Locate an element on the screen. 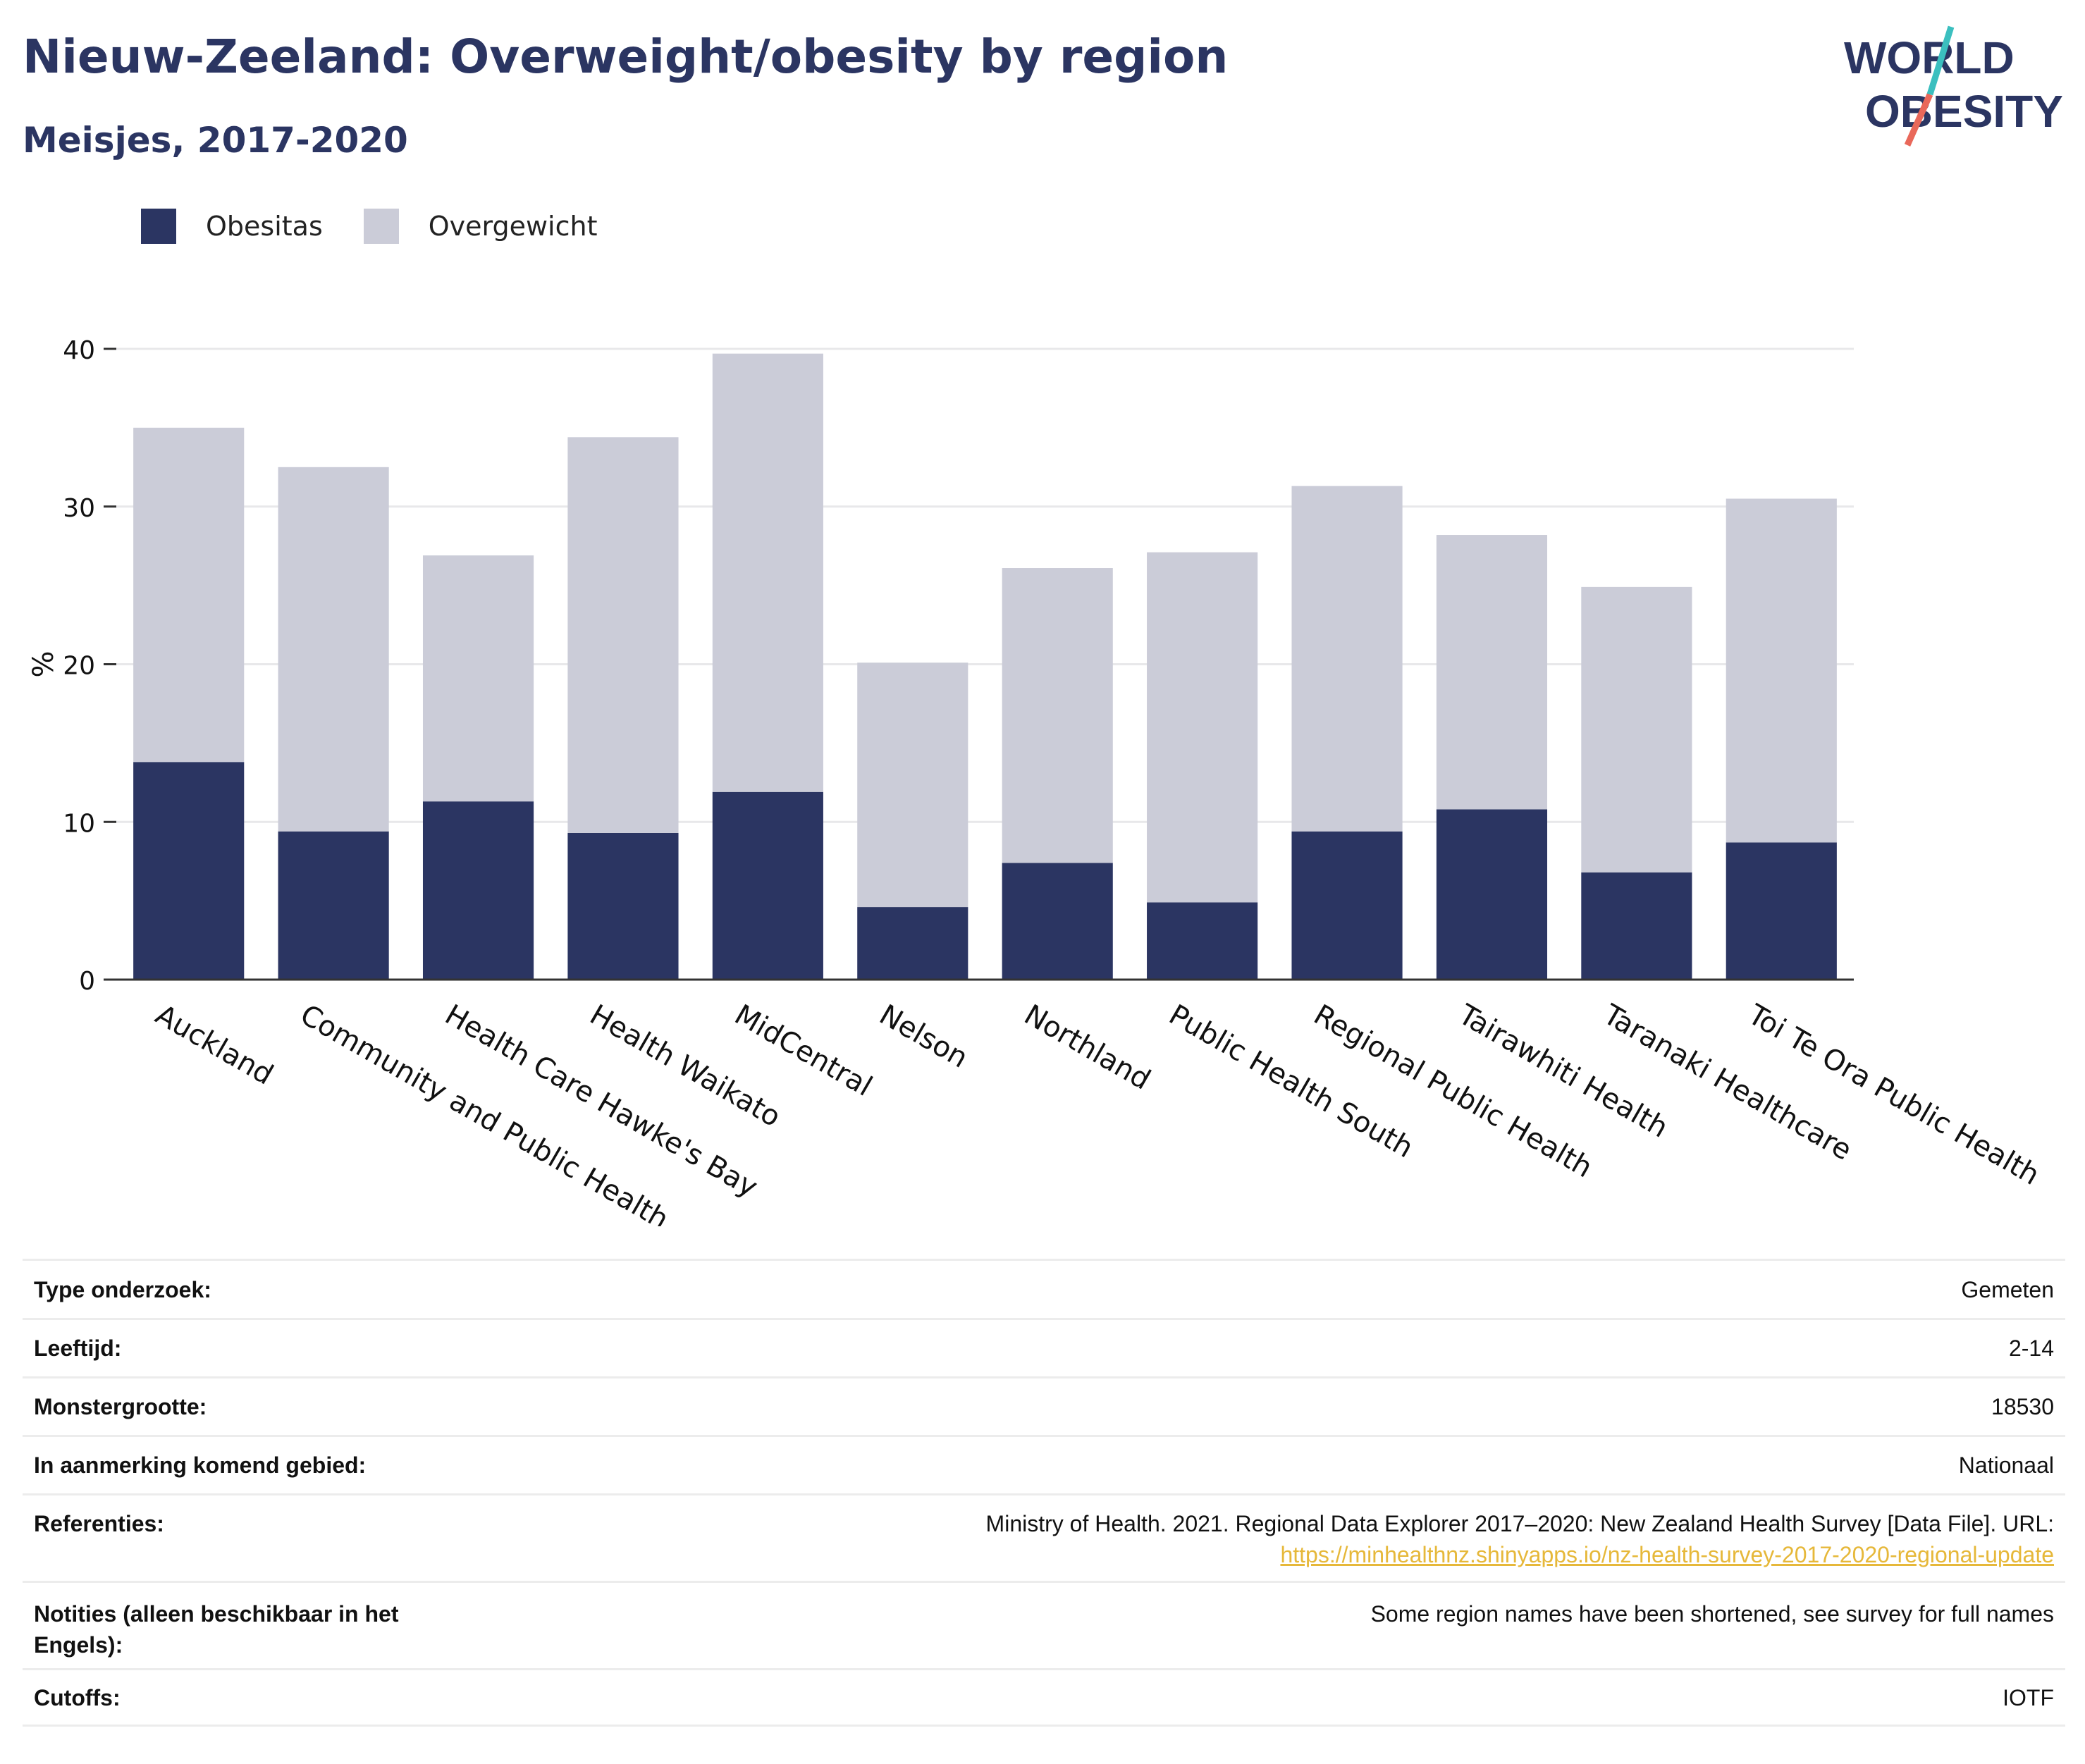 The width and height of the screenshot is (2085, 1764). meta-label: Referenties: is located at coordinates (99, 1523).